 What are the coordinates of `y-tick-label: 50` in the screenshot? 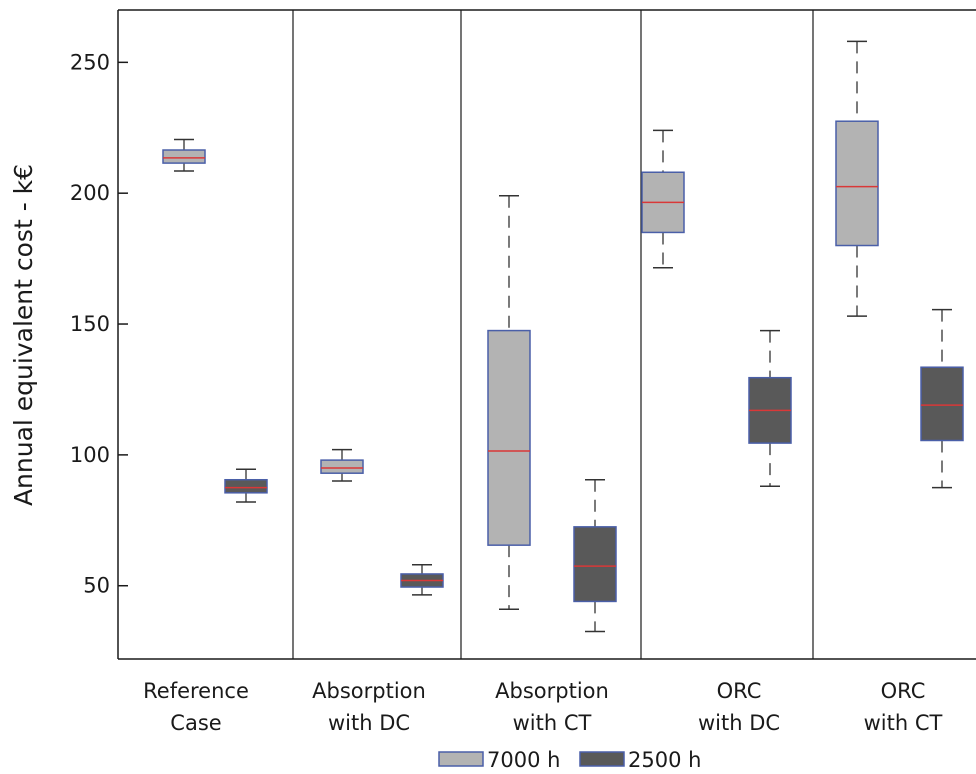 It's located at (96, 586).